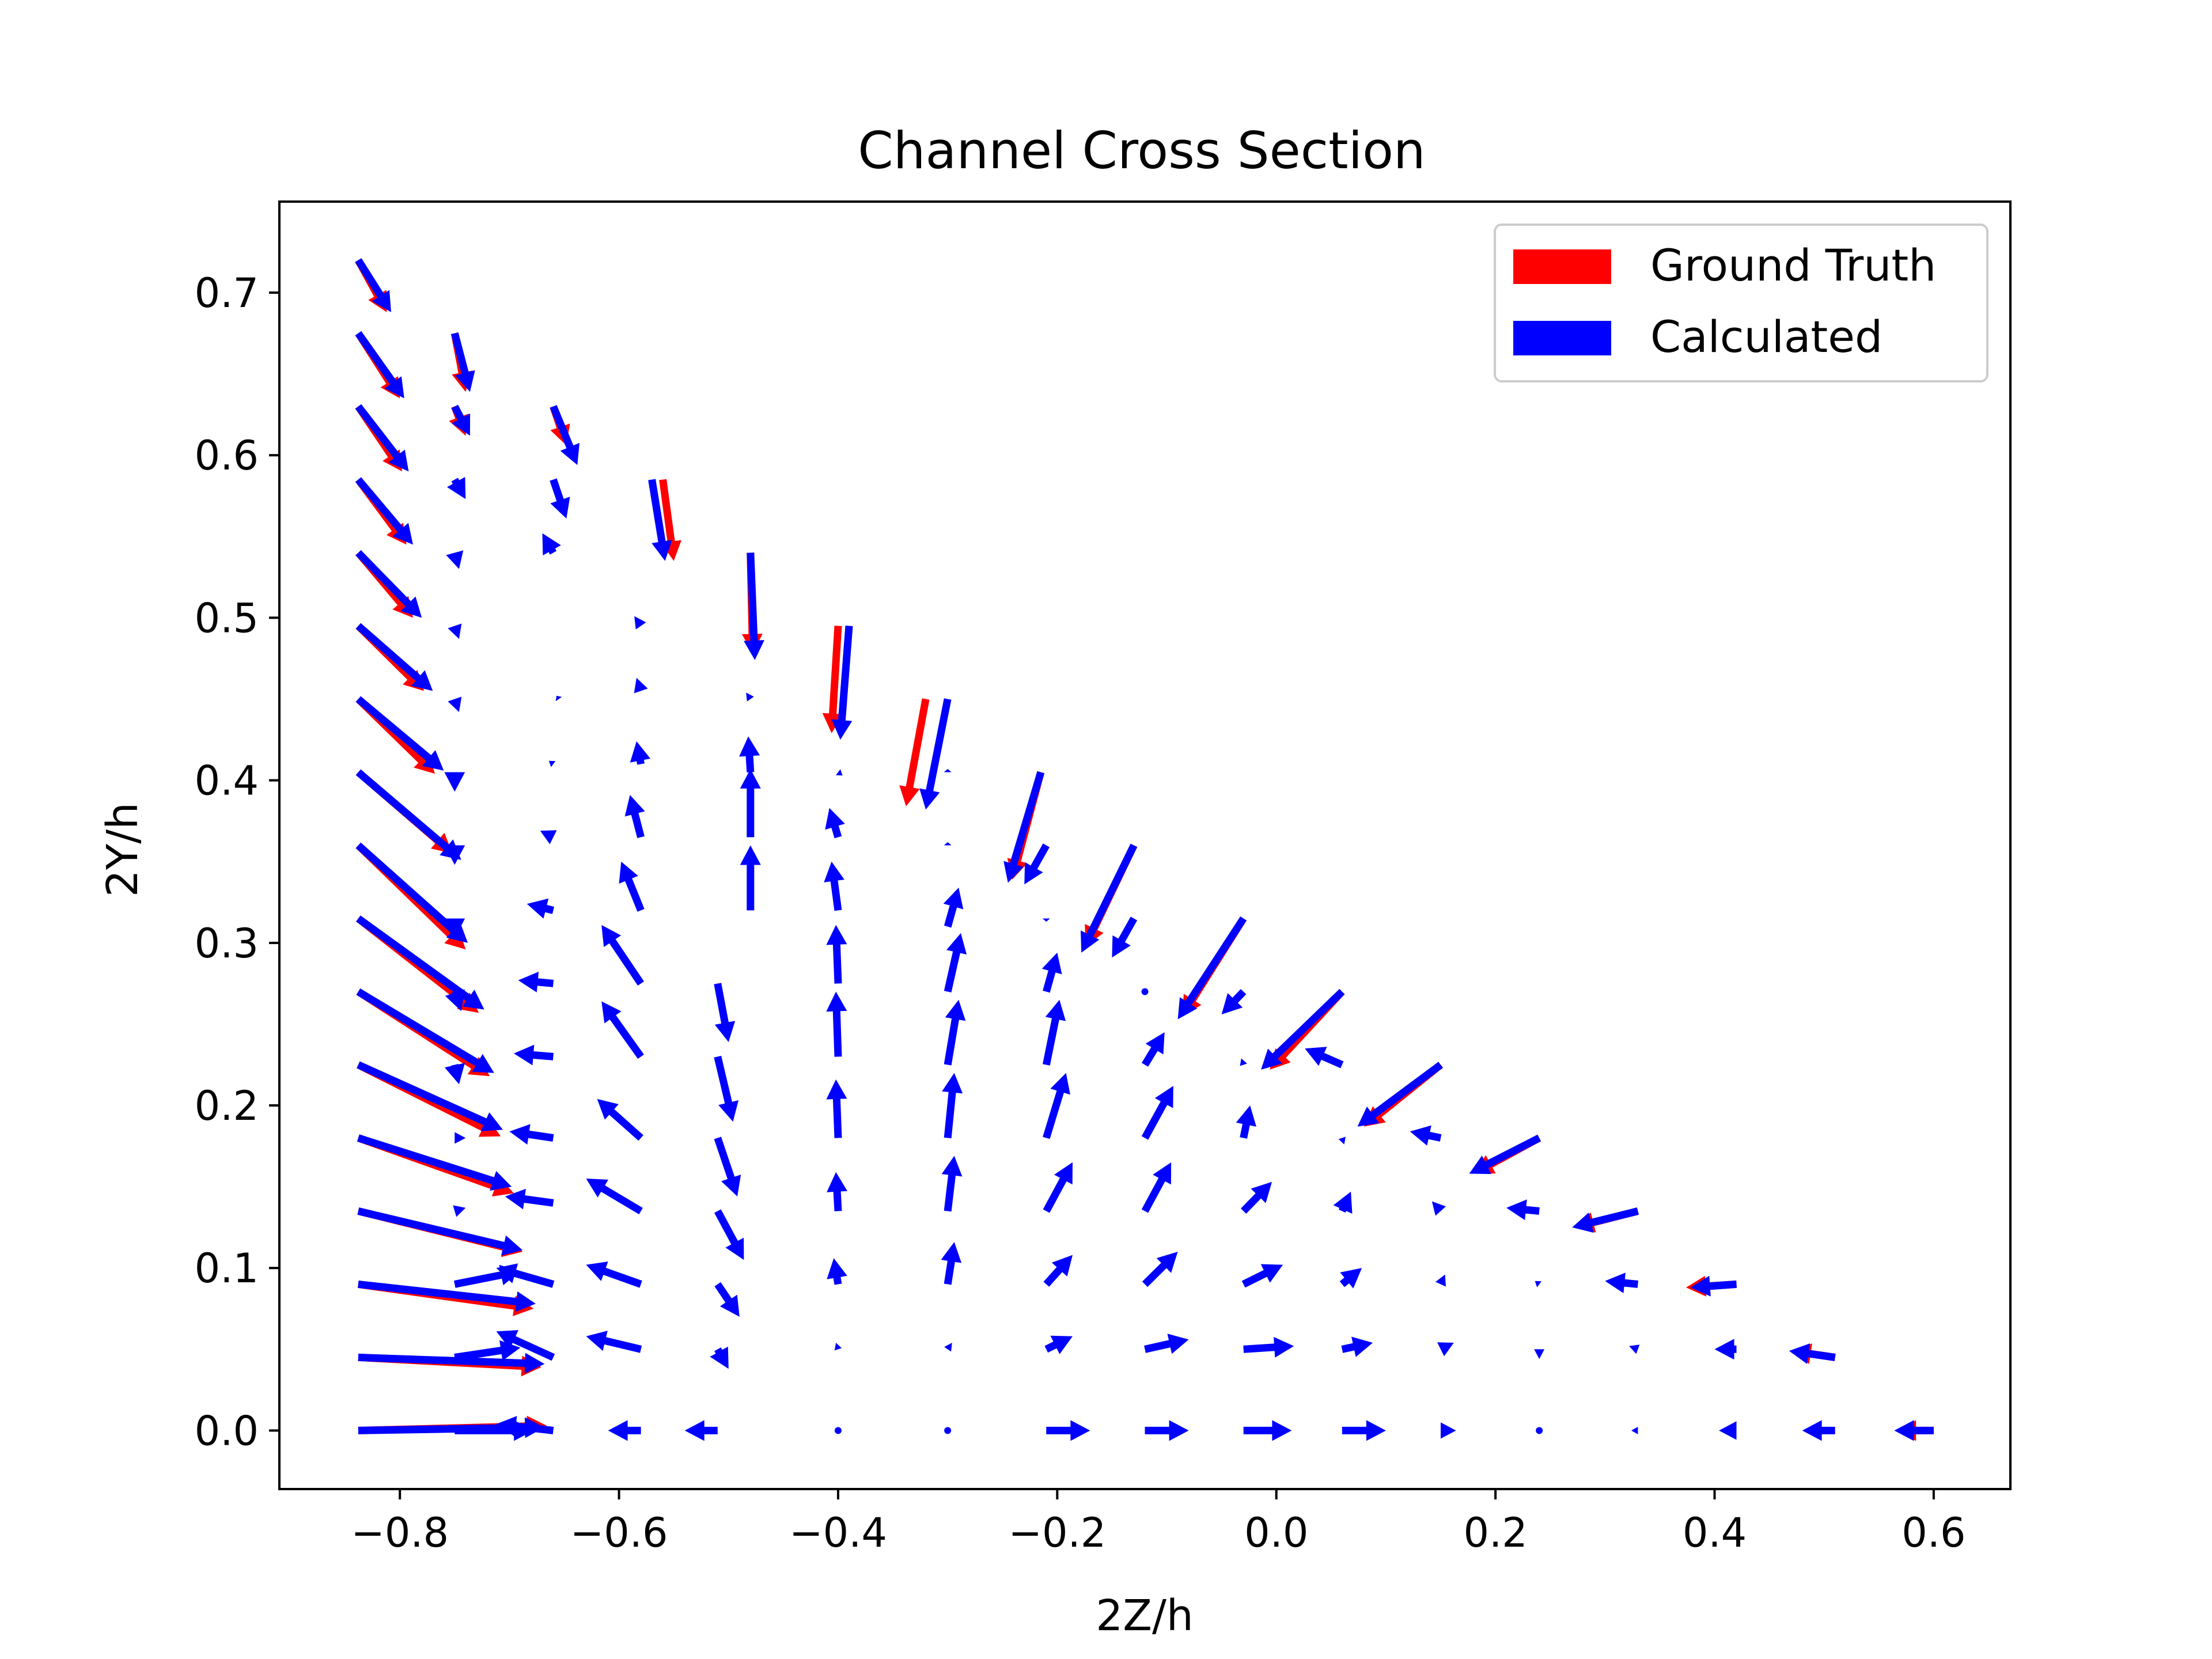  Describe the element at coordinates (838, 1532) in the screenshot. I see `x-tick-label: −0.4` at that location.